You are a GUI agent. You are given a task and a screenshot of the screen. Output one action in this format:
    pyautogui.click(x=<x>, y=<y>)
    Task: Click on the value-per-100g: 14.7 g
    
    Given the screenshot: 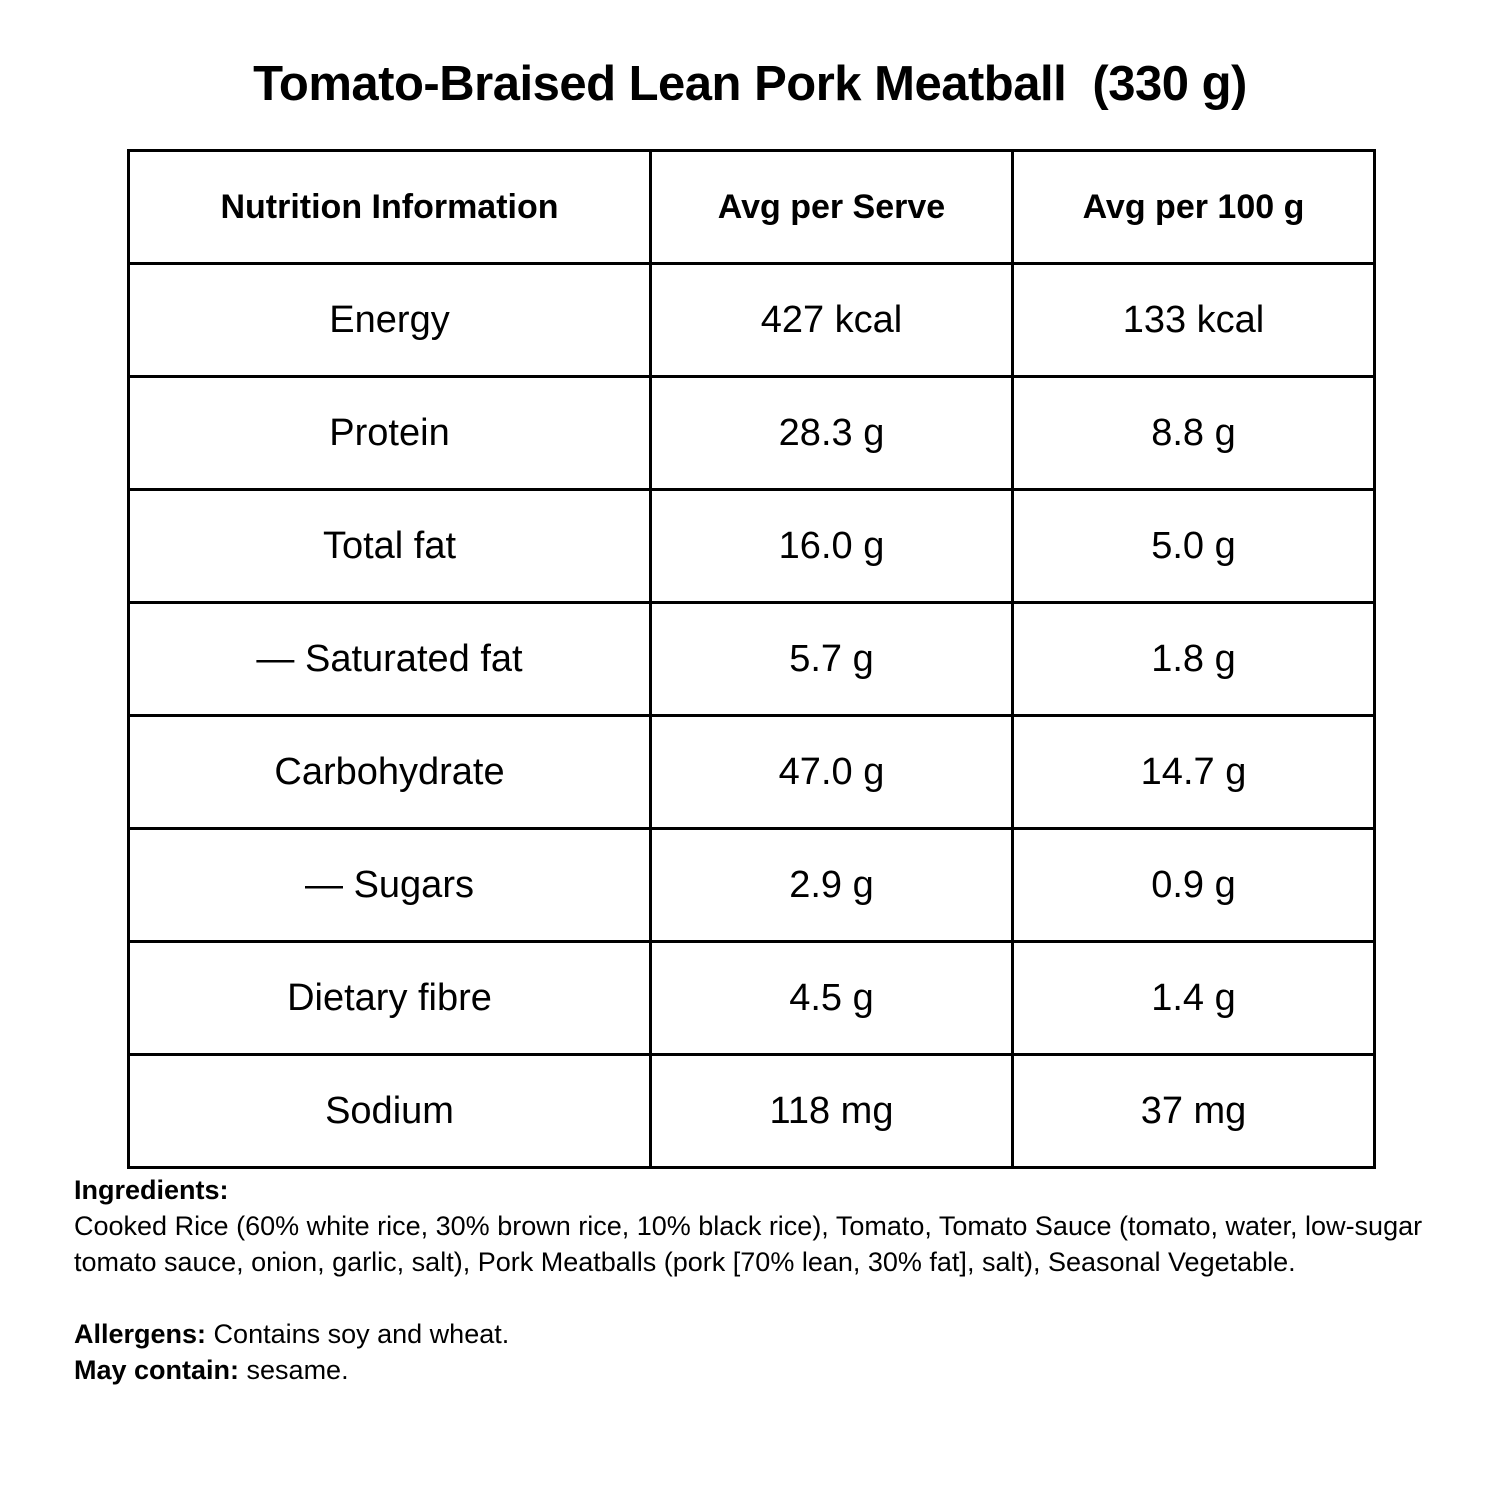 What is the action you would take?
    pyautogui.click(x=1193, y=772)
    